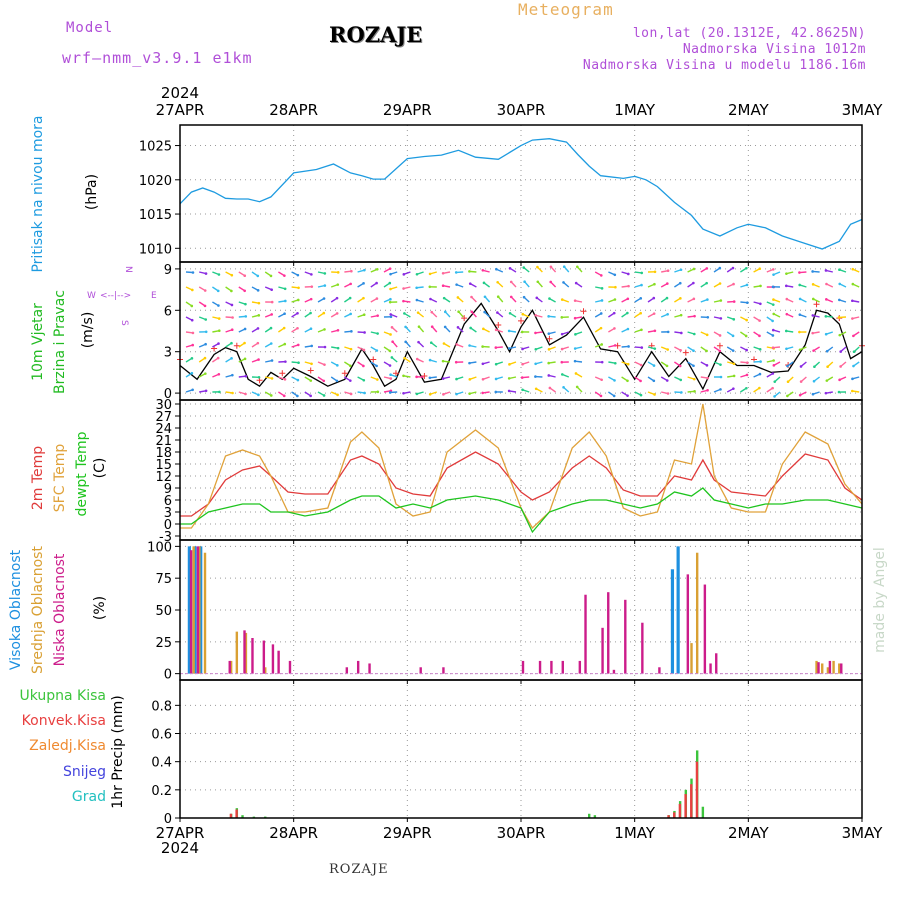 This screenshot has height=900, width=900. I want to click on bar-cloud-srednja-oblacnost, so click(231, 667).